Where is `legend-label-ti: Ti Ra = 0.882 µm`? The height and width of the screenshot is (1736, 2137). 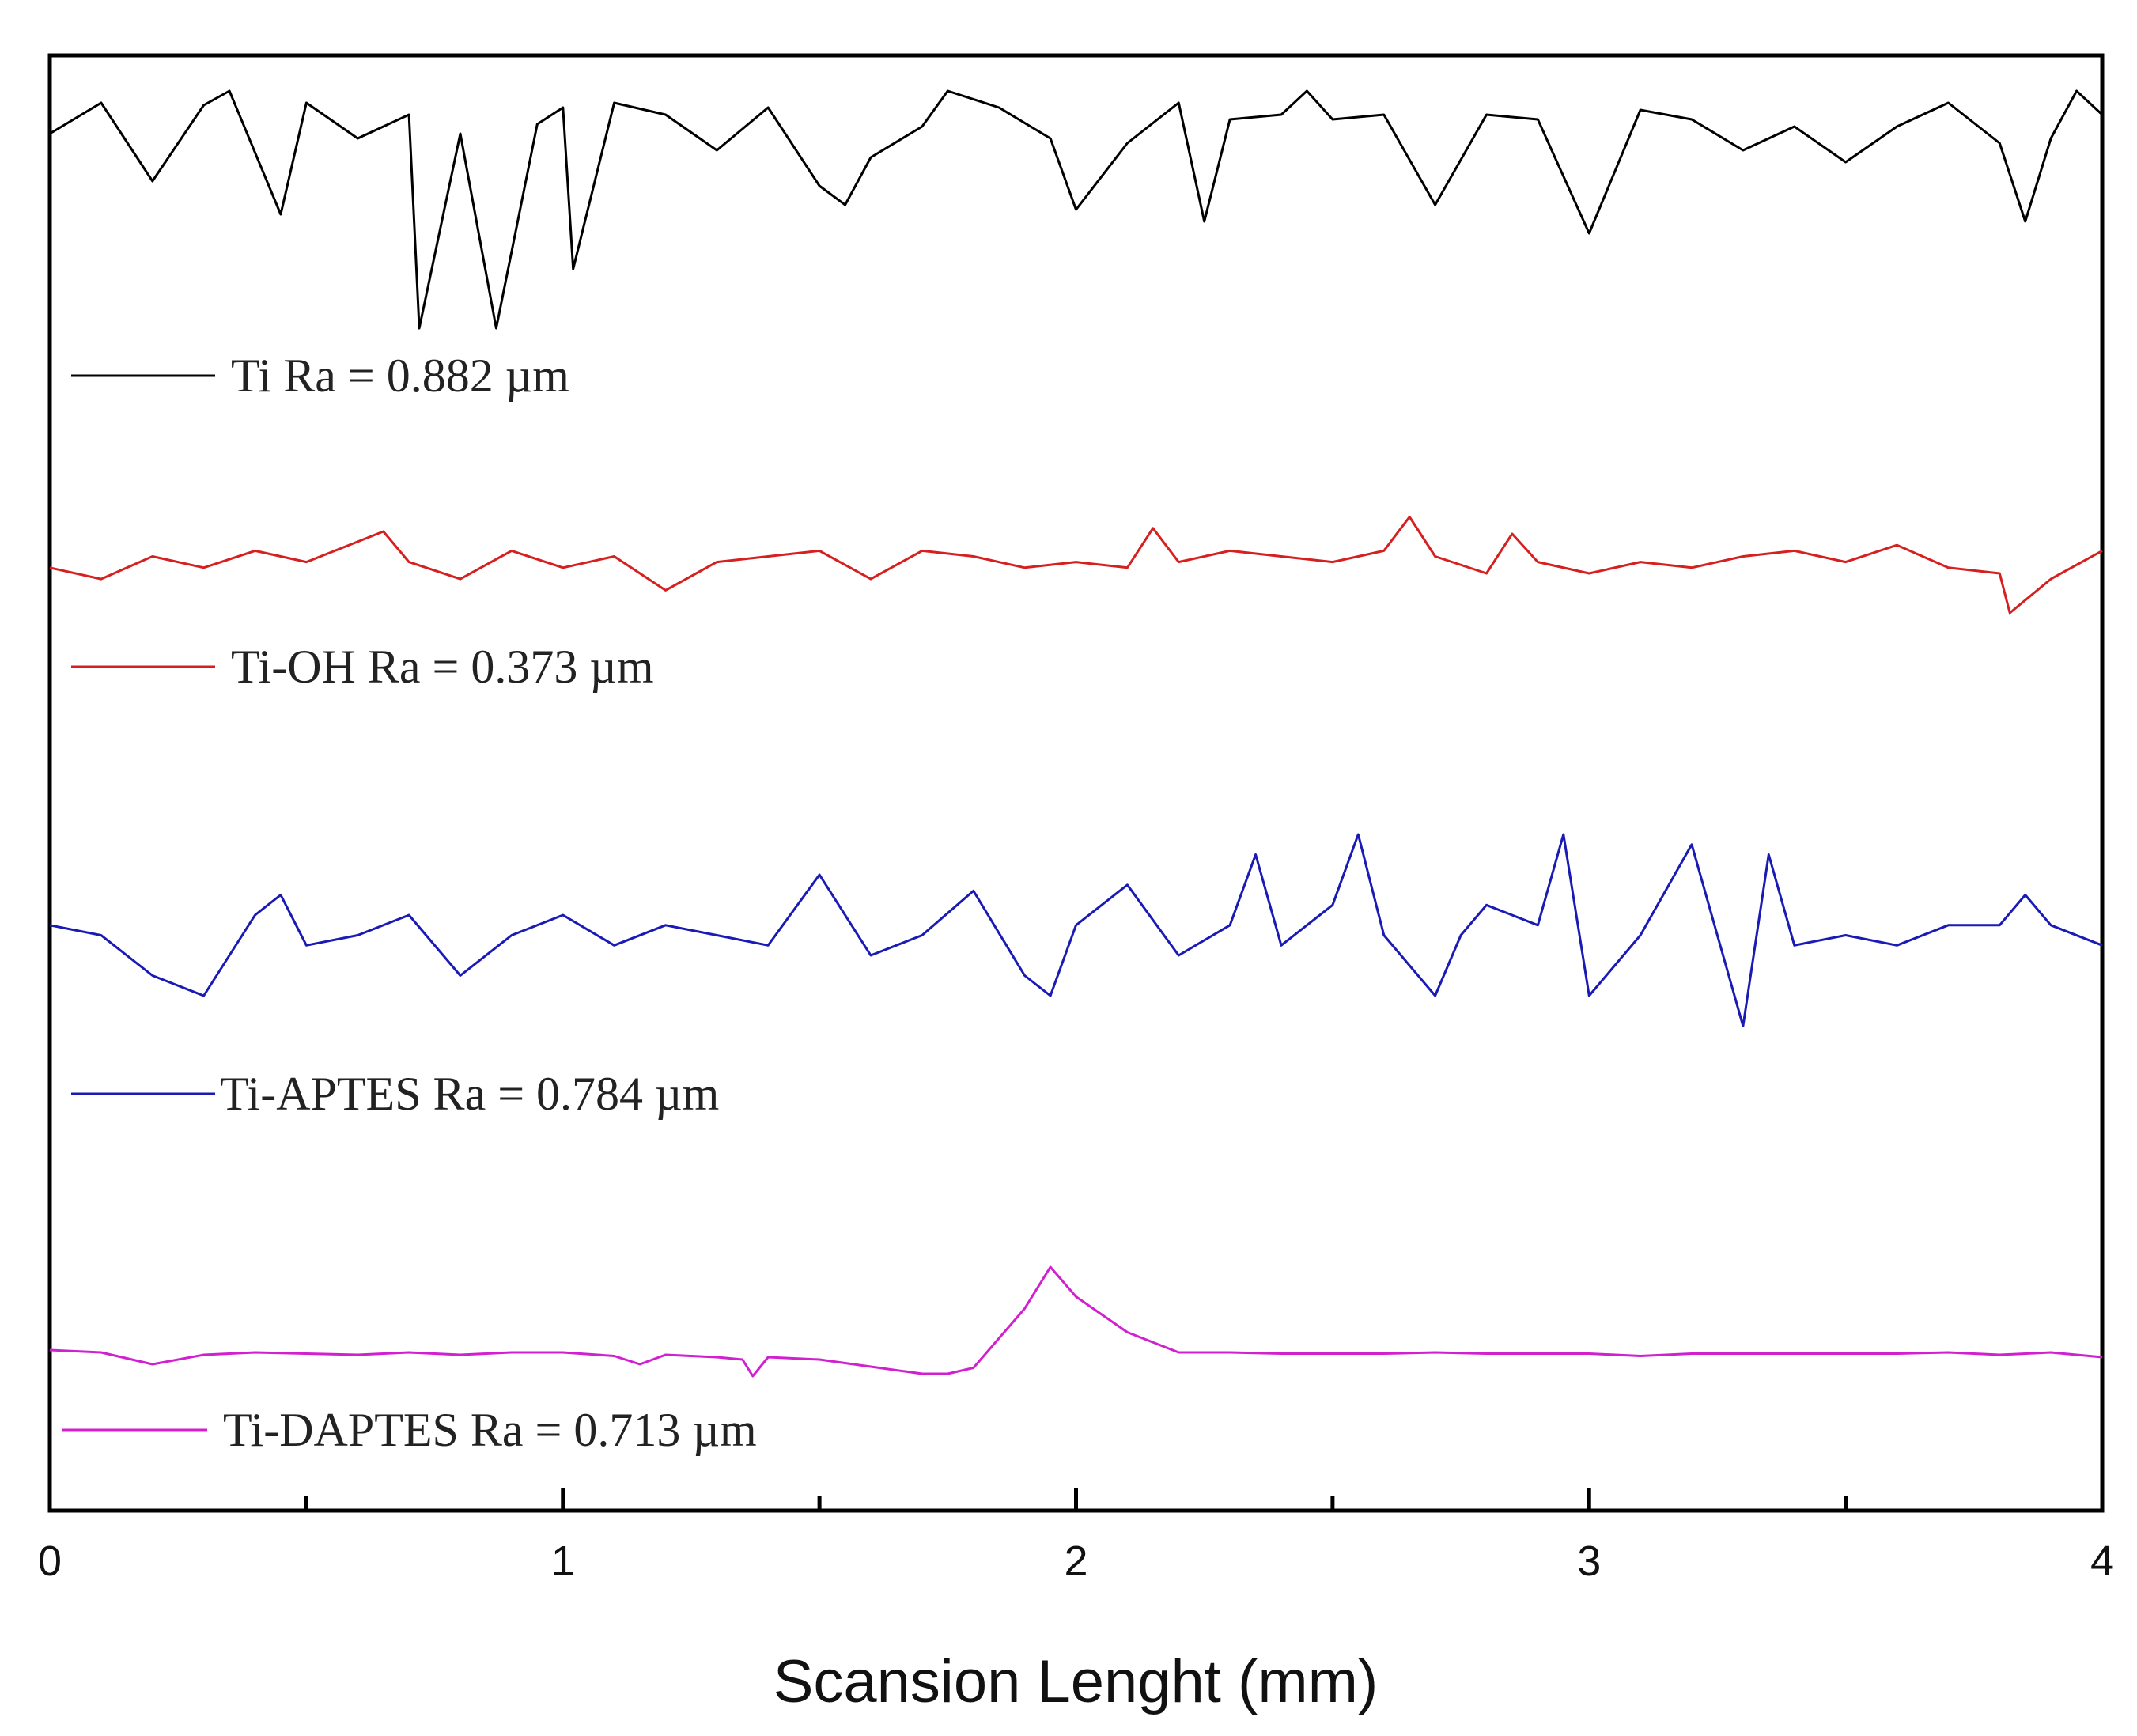 legend-label-ti: Ti Ra = 0.882 µm is located at coordinates (400, 376).